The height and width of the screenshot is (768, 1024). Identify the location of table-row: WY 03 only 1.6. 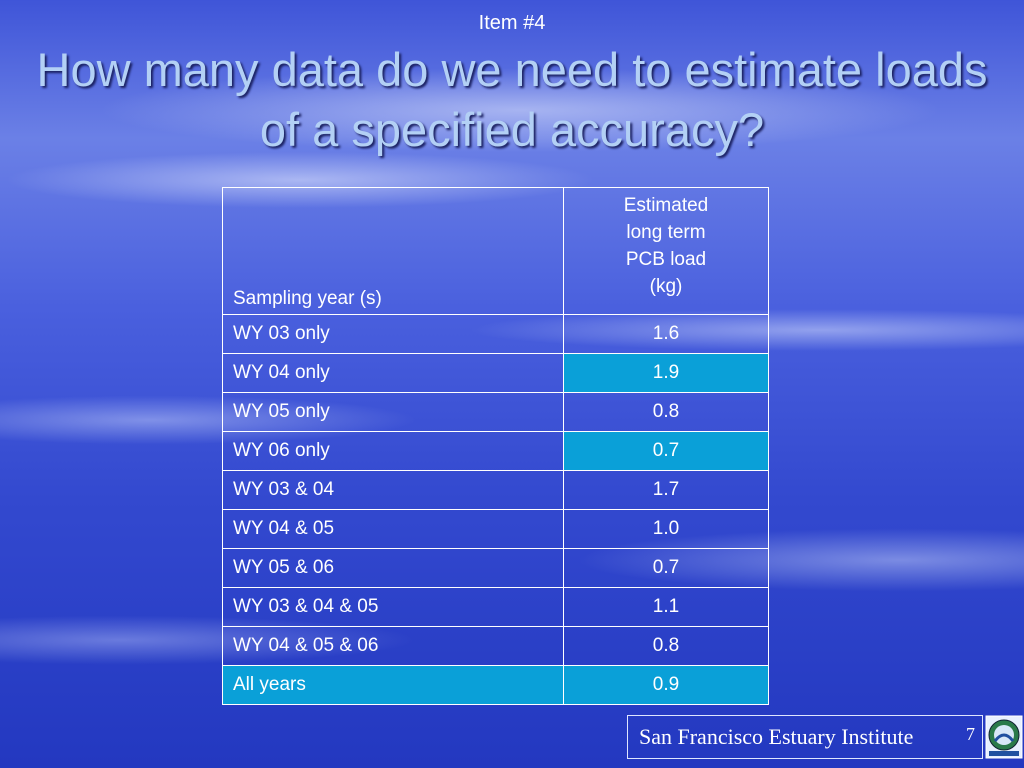
(495, 334).